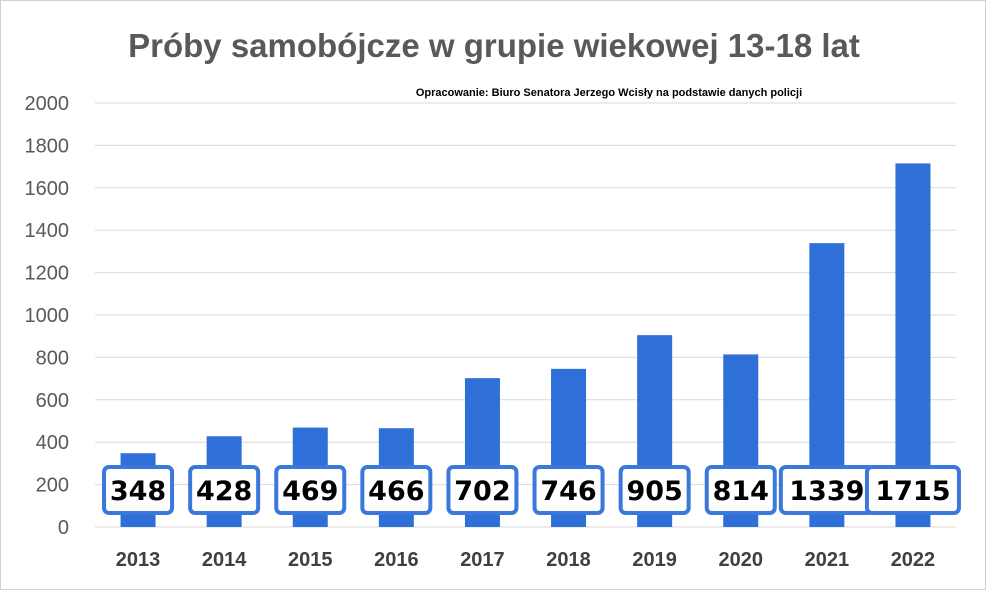 This screenshot has width=986, height=591. I want to click on x-tick-label: 2014, so click(224, 560).